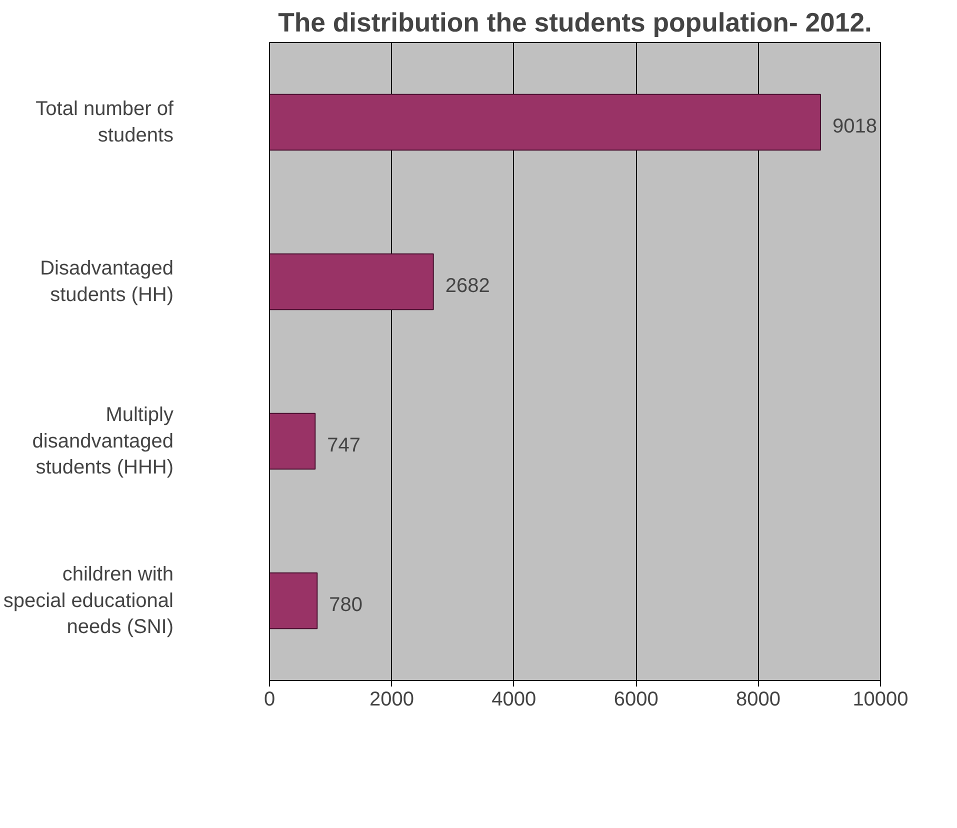 The image size is (957, 828). I want to click on y-tick-label: Multiply disandvantaged students (HHH), so click(103, 441).